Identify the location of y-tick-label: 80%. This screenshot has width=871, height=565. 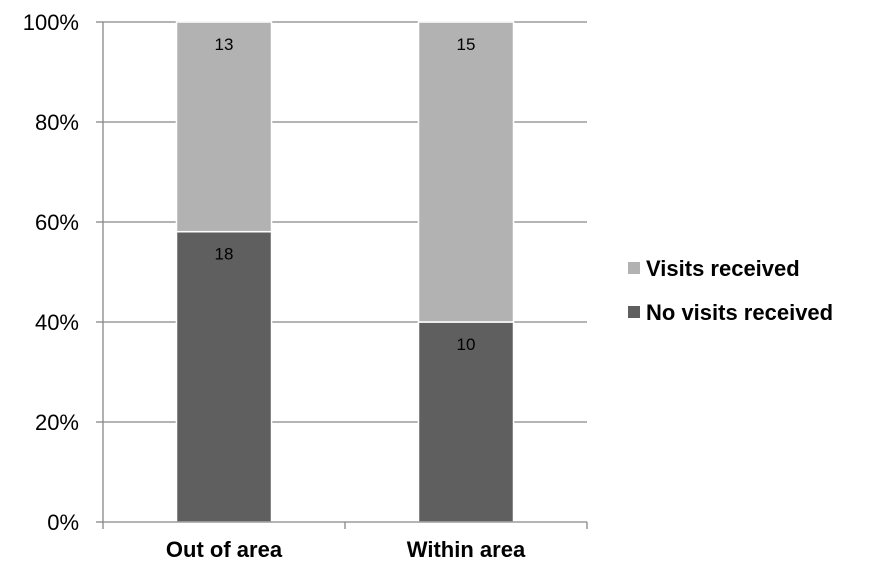
(57, 122).